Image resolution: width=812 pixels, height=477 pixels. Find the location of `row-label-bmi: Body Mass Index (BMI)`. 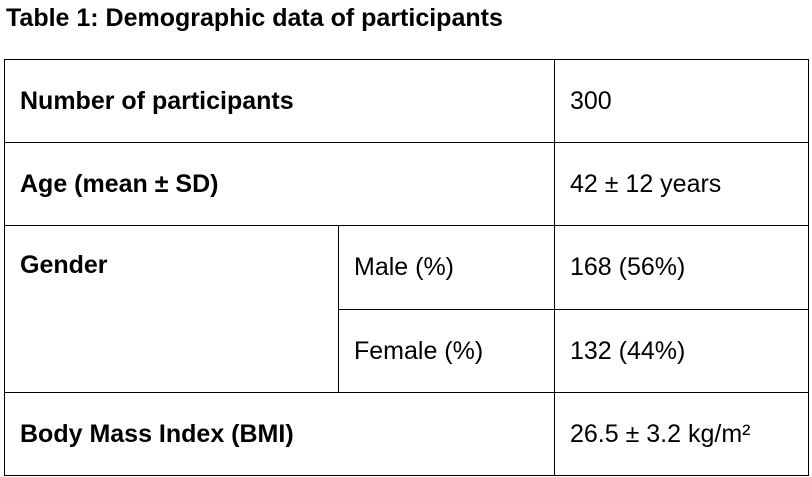

row-label-bmi: Body Mass Index (BMI) is located at coordinates (279, 434).